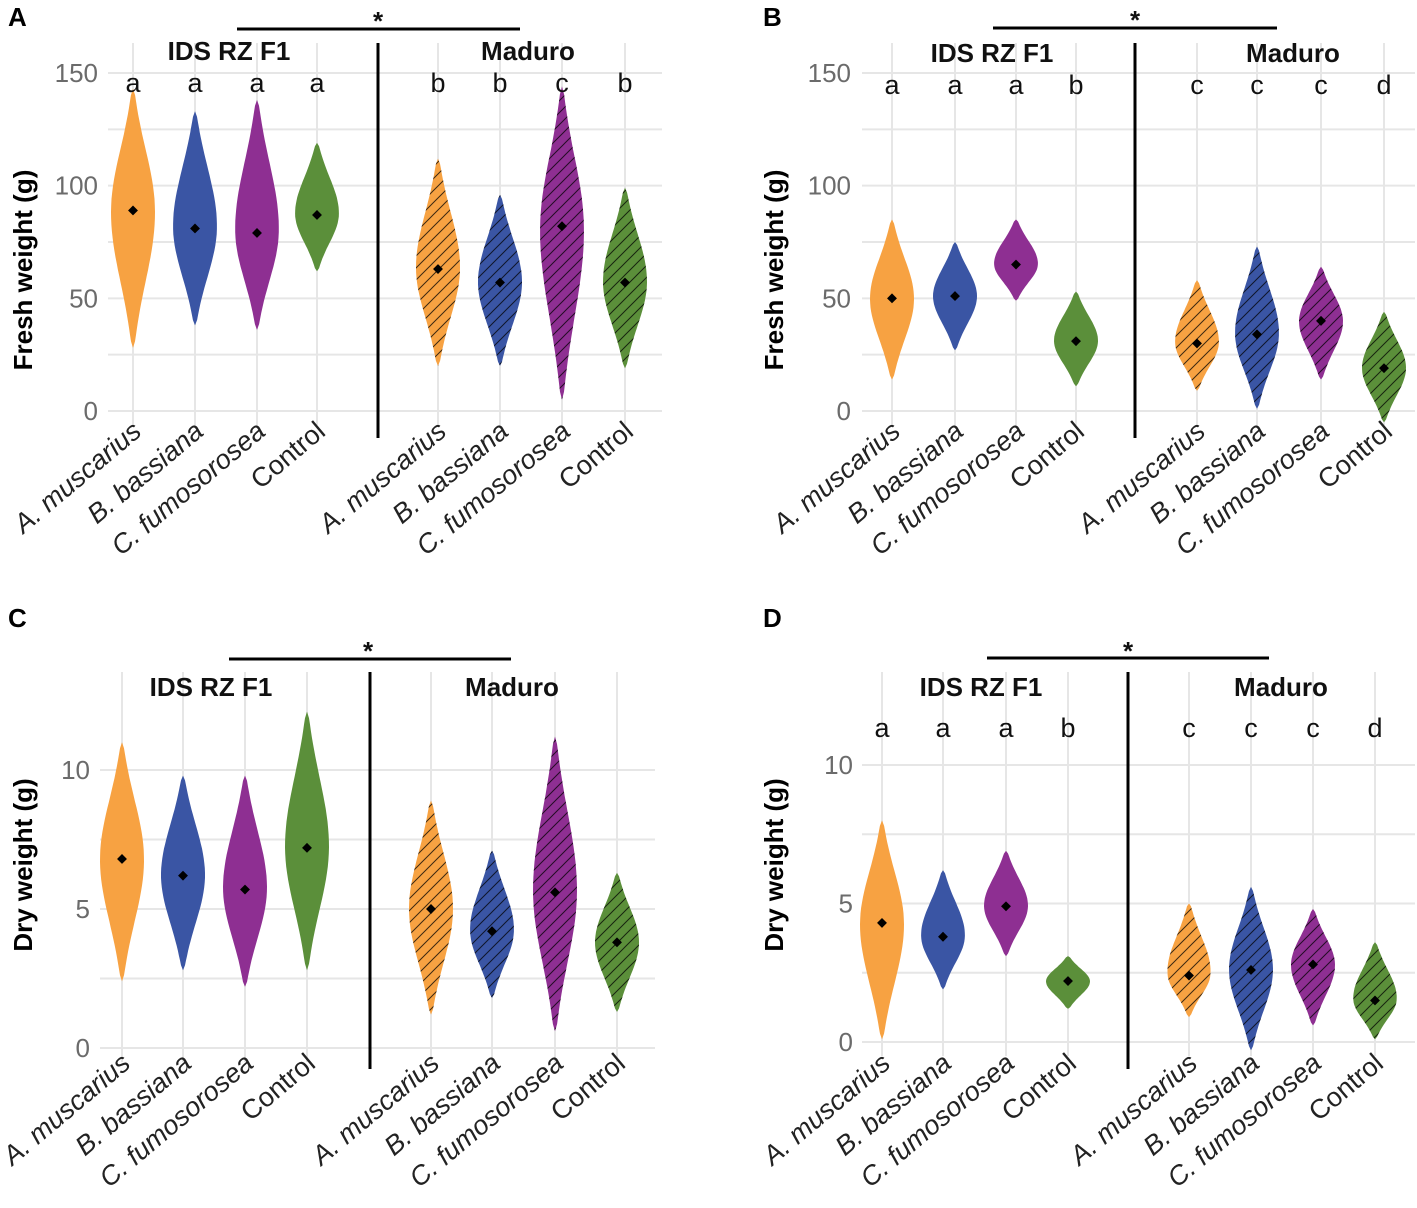  Describe the element at coordinates (76, 186) in the screenshot. I see `y-tick-label: 100` at that location.